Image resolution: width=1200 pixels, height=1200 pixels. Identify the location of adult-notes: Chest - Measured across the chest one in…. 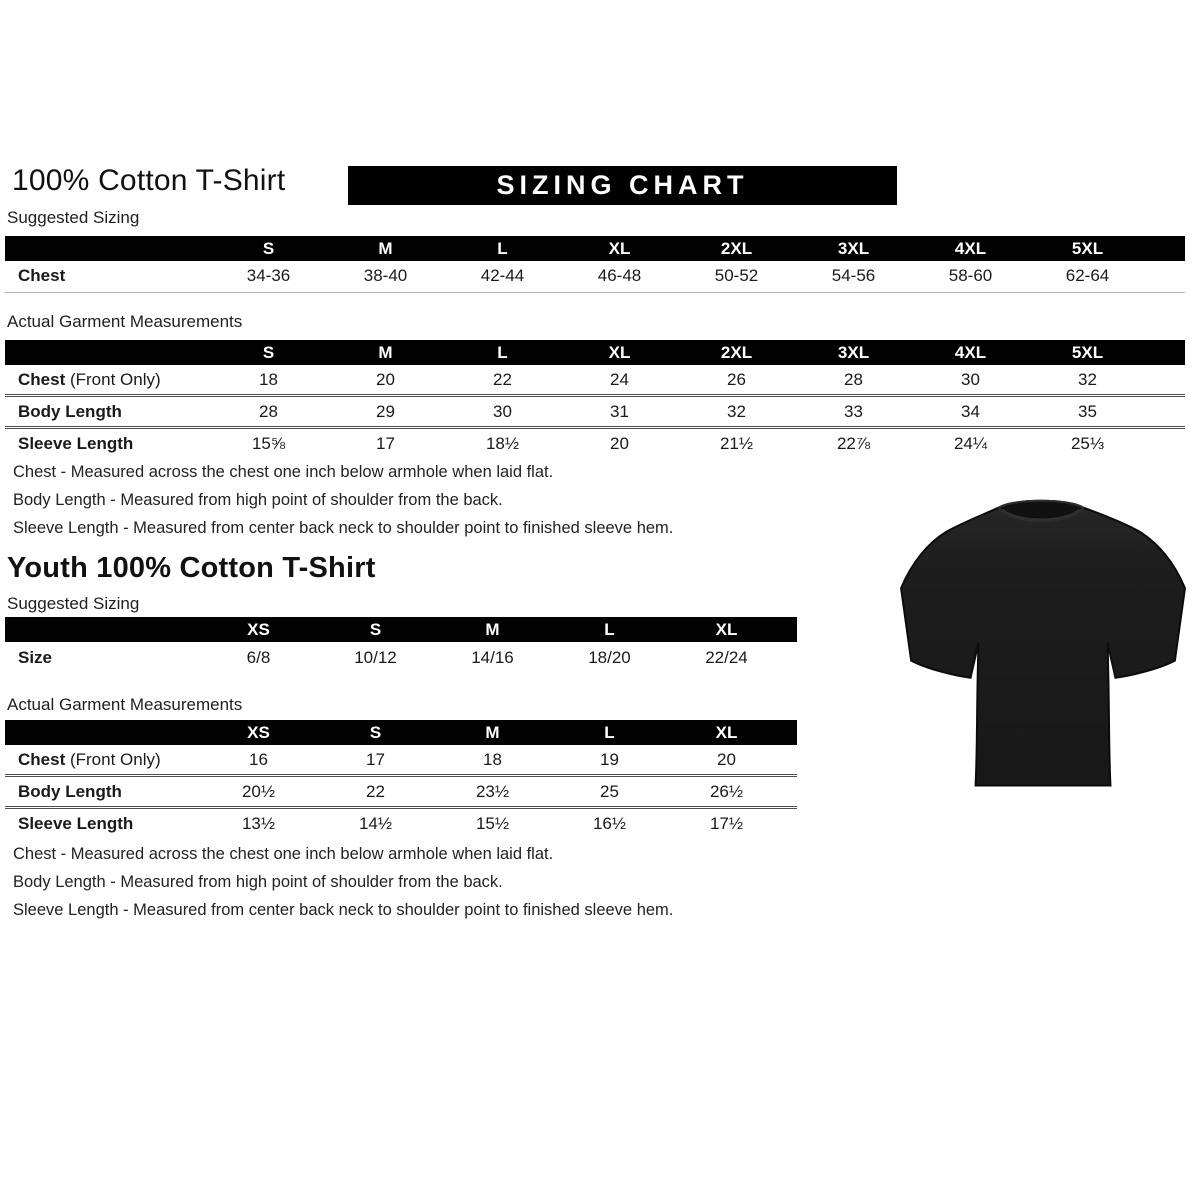
(343, 500).